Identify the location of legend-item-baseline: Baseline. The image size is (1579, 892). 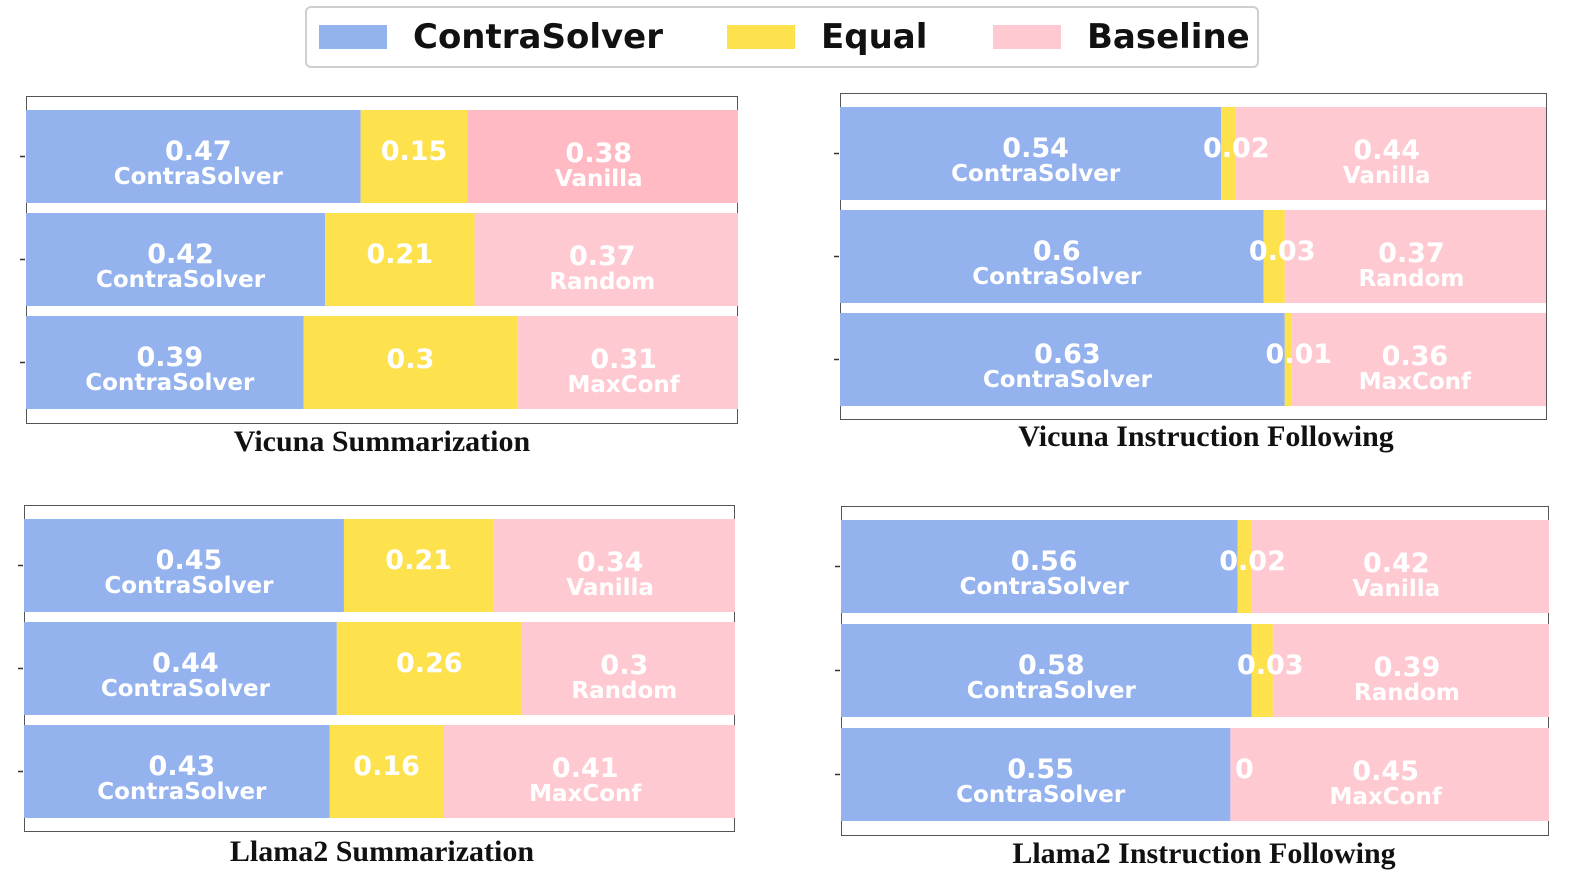
(1121, 37).